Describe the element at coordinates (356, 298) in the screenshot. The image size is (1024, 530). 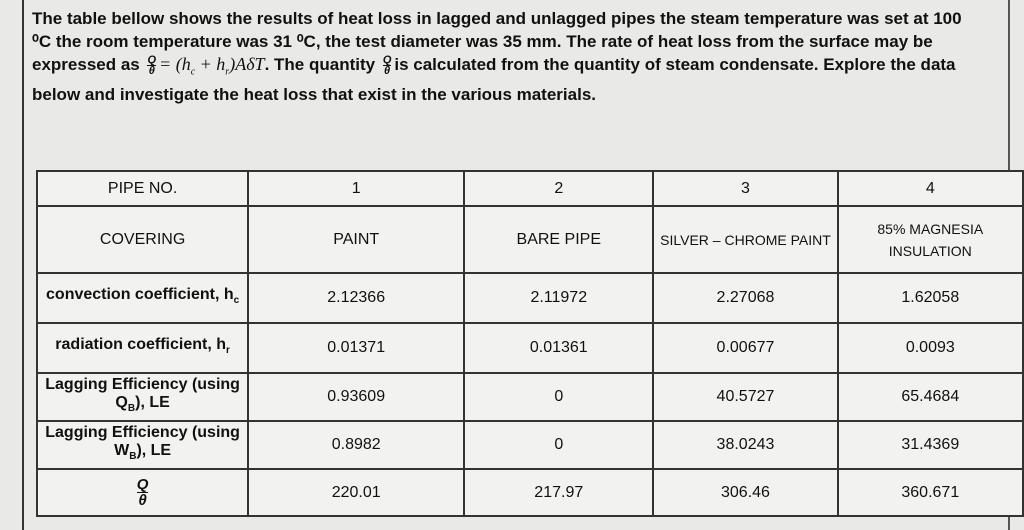
I see `table-cell: 2.12366` at that location.